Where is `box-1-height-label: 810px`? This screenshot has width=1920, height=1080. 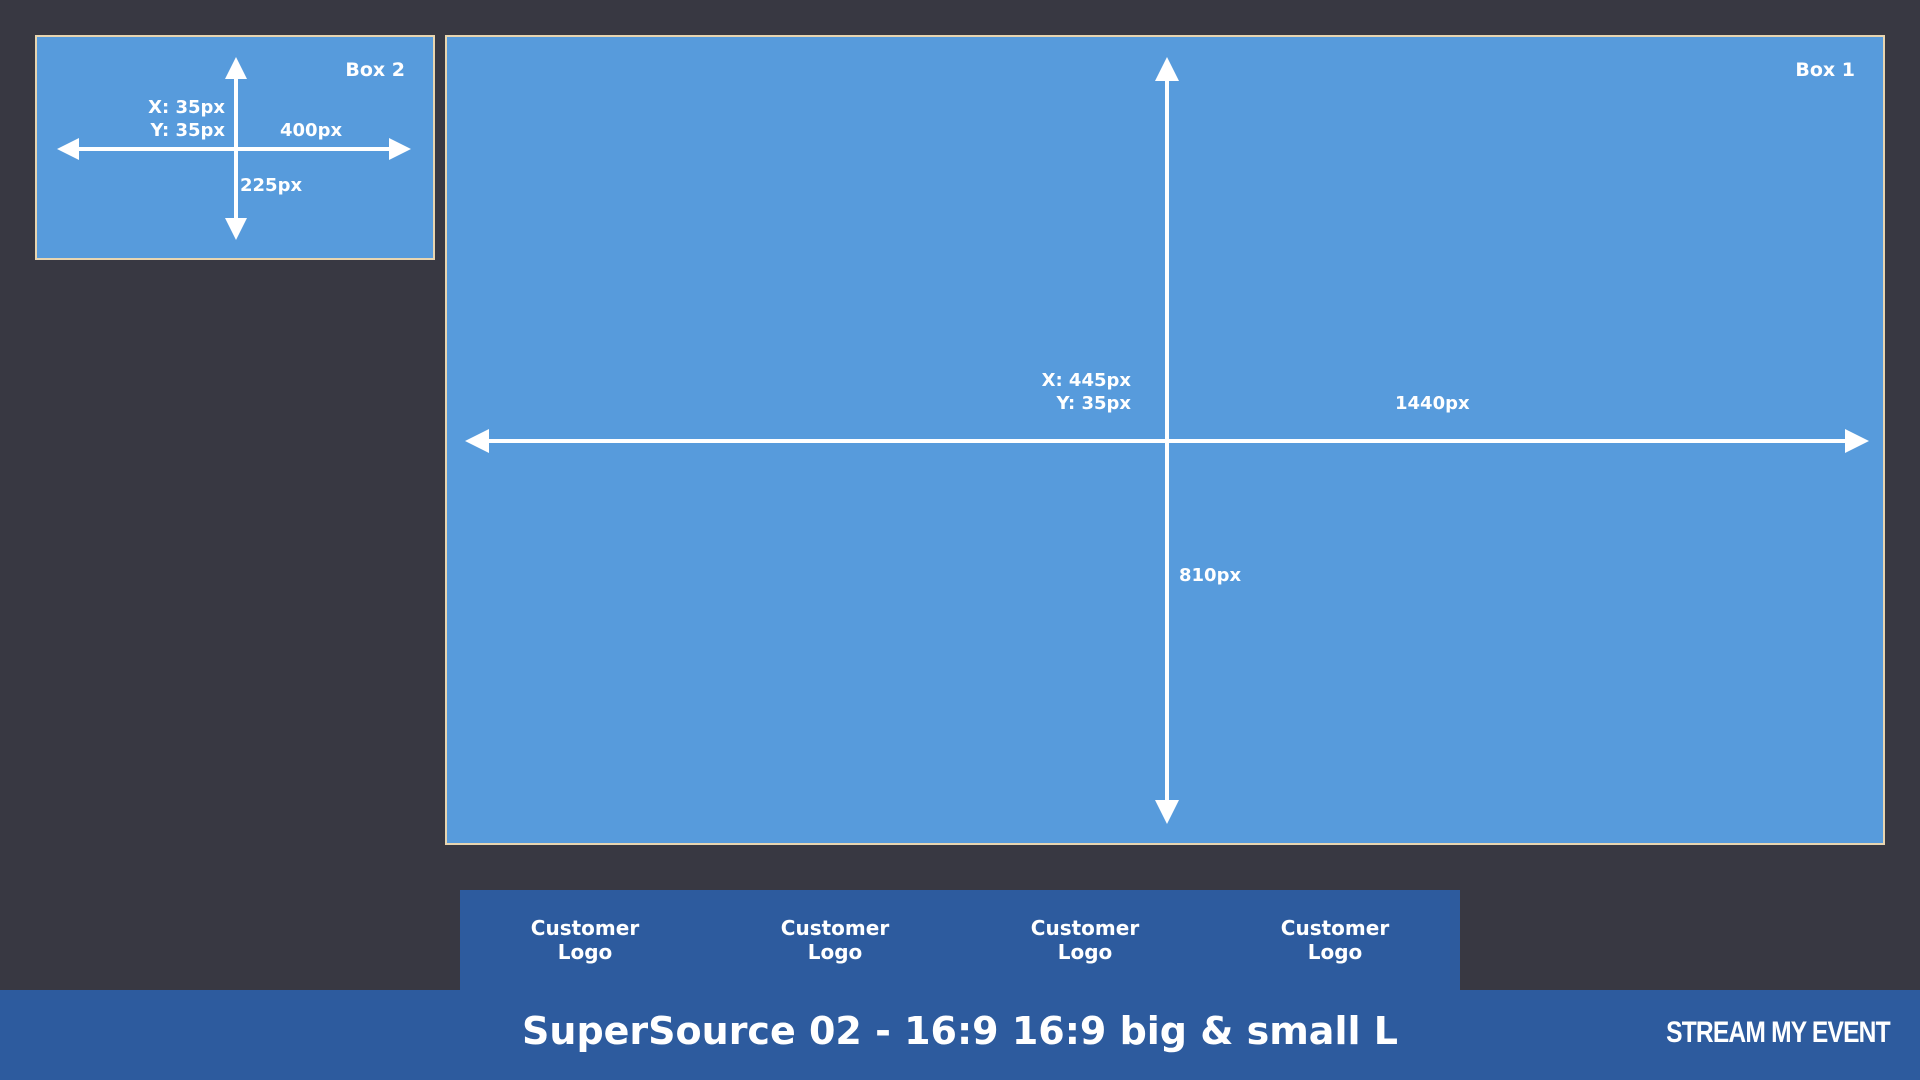 box-1-height-label: 810px is located at coordinates (1210, 575).